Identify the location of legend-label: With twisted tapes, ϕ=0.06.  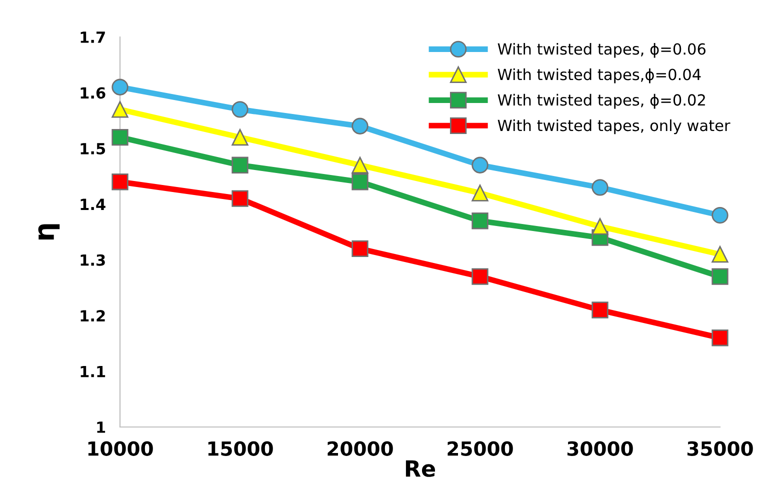
(602, 50).